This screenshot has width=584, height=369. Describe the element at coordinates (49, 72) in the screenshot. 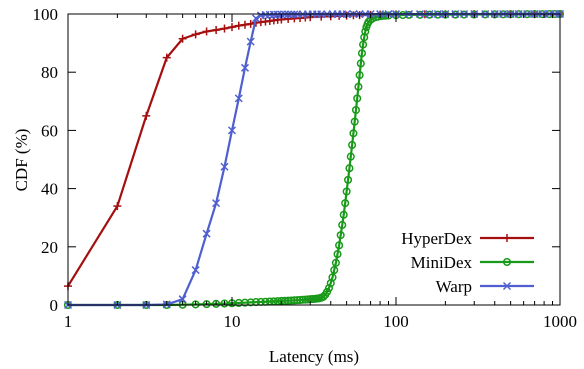

I see `y-tick-label: 80` at that location.